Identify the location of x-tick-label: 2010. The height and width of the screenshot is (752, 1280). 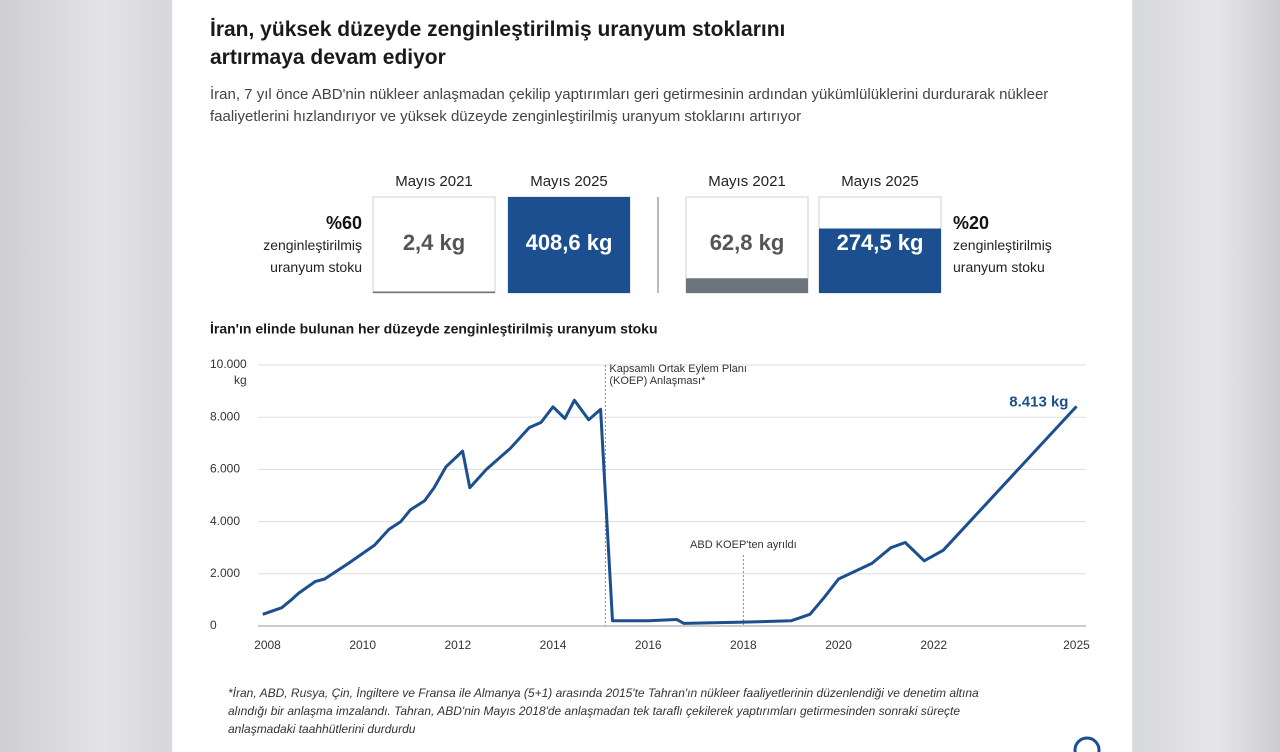
(362, 645).